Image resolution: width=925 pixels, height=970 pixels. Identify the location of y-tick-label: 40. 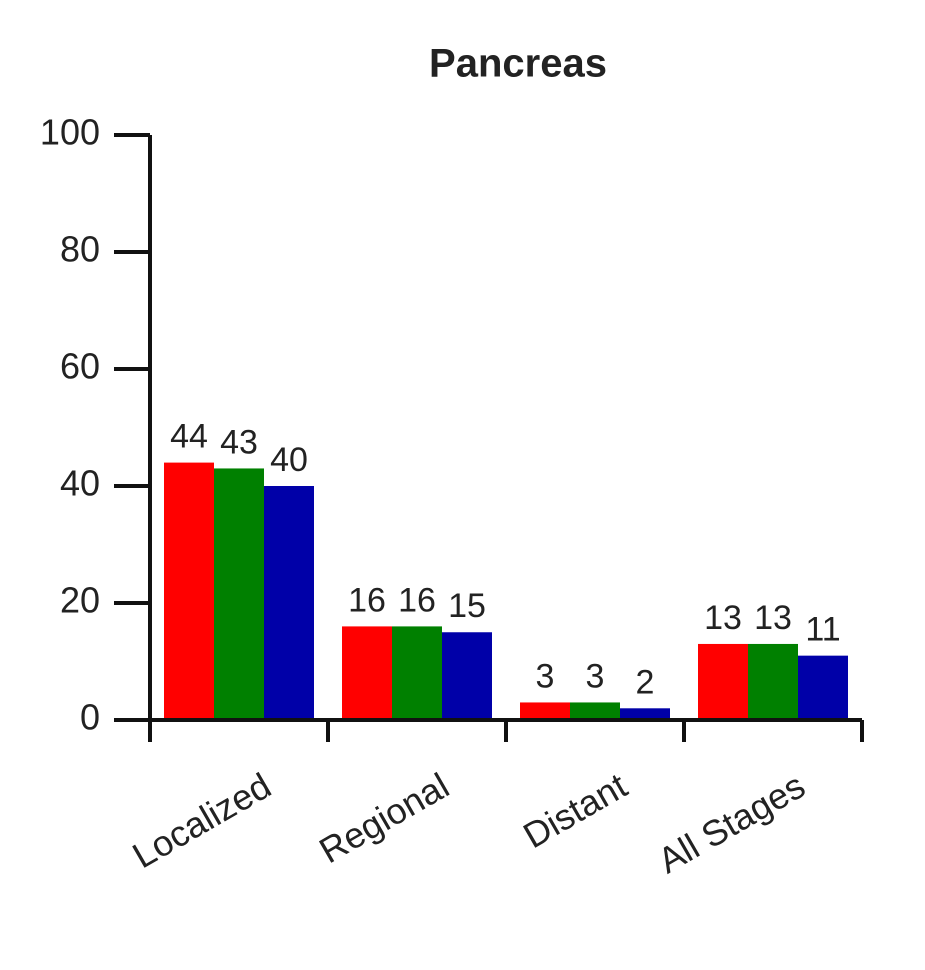
(80, 483).